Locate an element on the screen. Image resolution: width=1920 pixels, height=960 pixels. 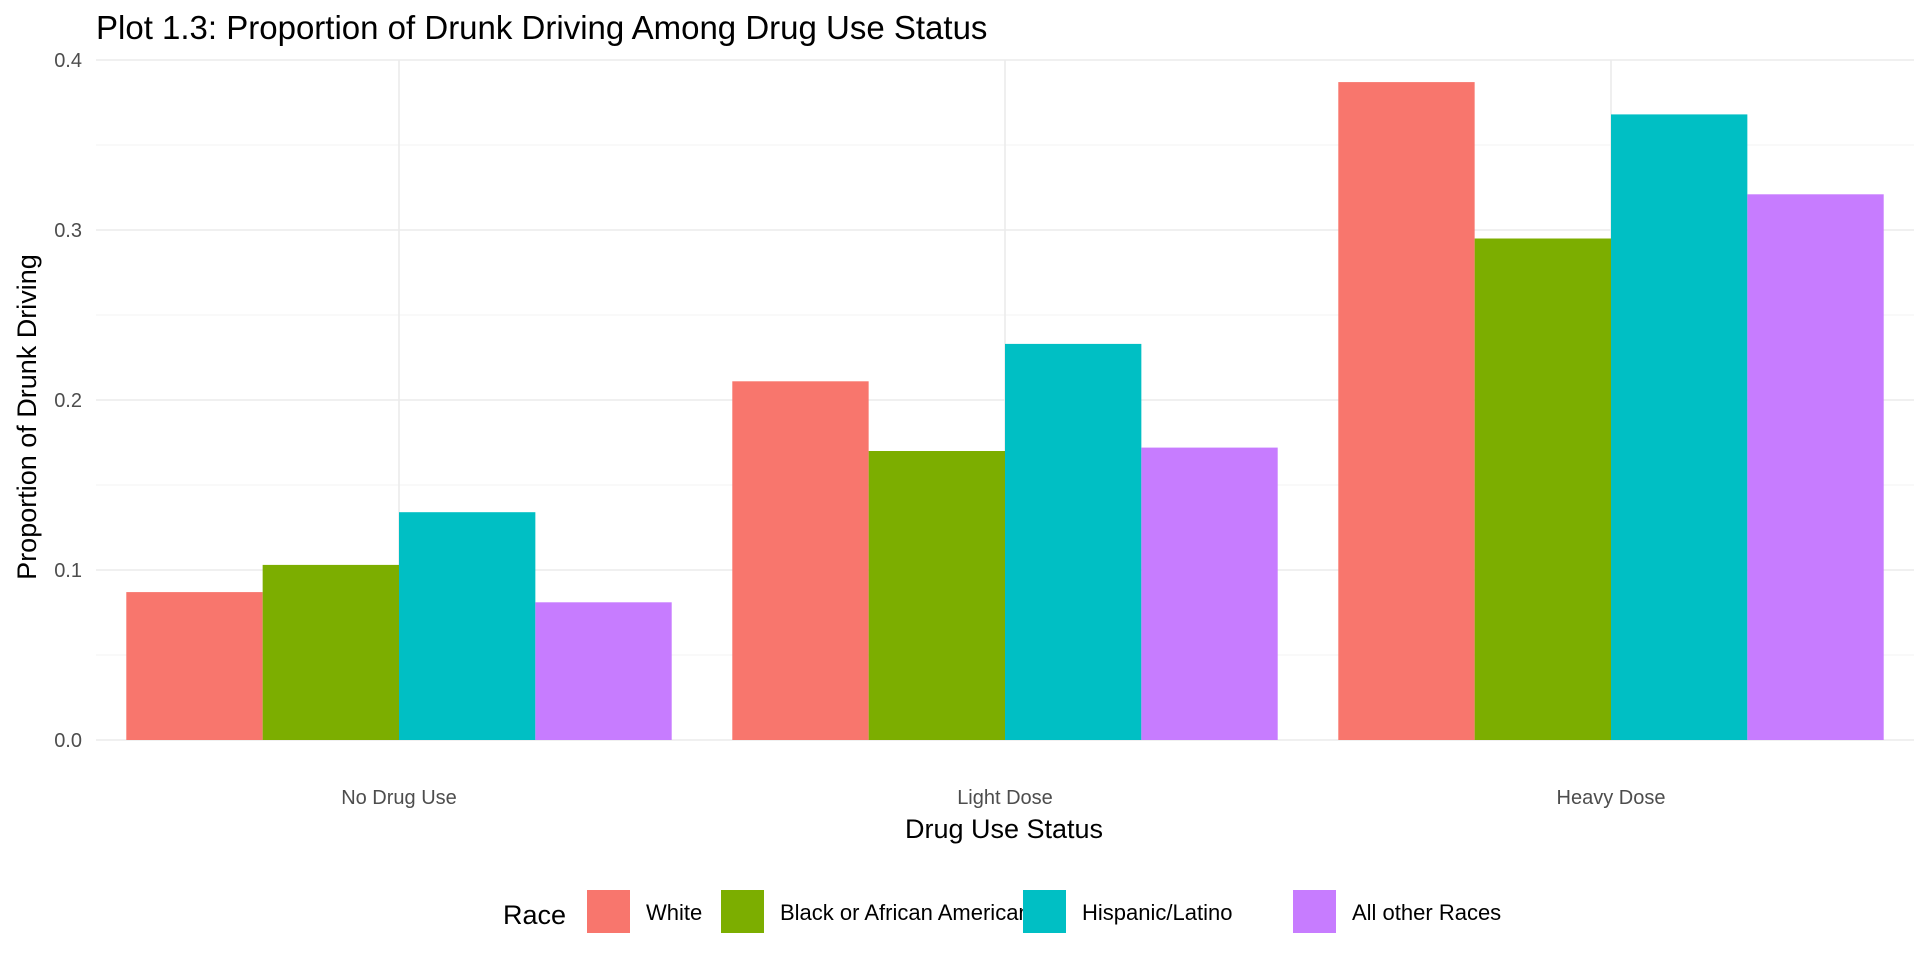
bar-black-or-african-american-heavy-dose is located at coordinates (1542, 489).